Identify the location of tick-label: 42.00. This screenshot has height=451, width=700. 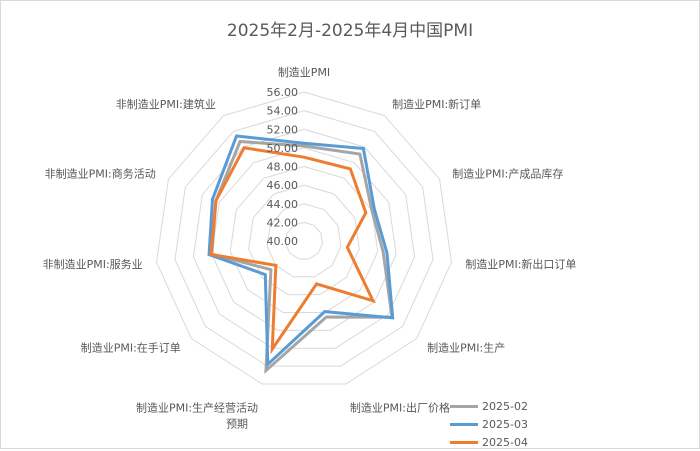
(283, 222).